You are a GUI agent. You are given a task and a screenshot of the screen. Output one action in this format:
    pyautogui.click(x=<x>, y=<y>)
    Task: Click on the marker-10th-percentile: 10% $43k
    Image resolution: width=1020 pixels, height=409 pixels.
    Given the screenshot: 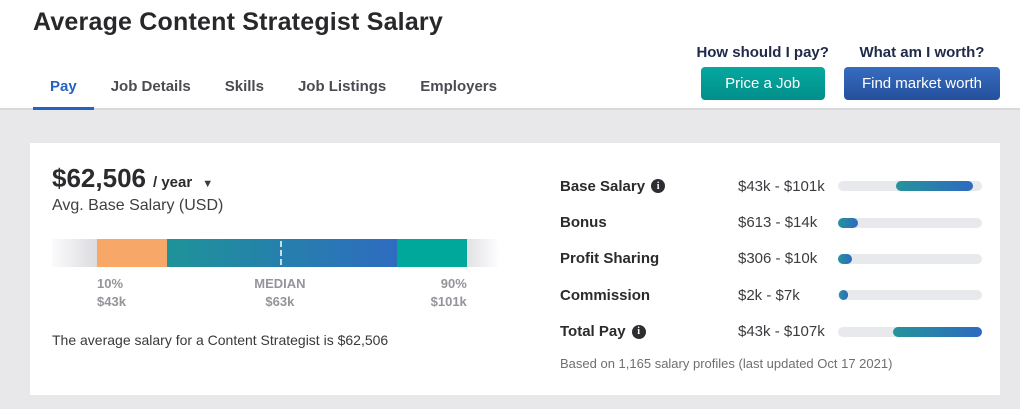 What is the action you would take?
    pyautogui.click(x=111, y=292)
    